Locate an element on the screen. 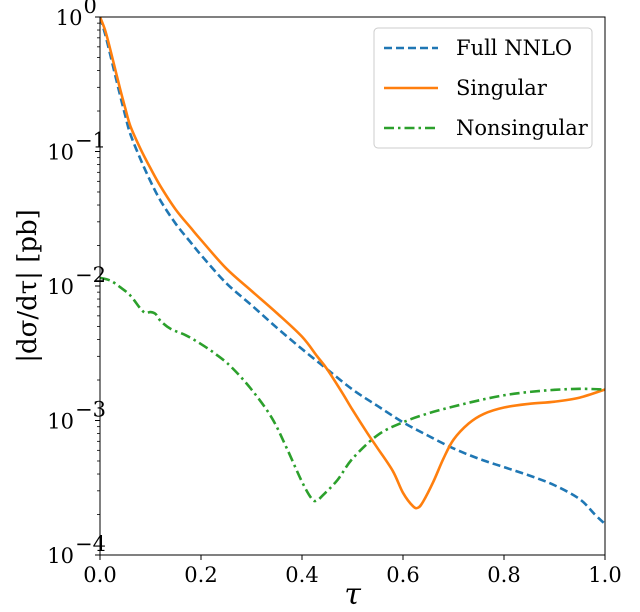  legend: Full NNLO Singular Nonsingular is located at coordinates (483, 88).